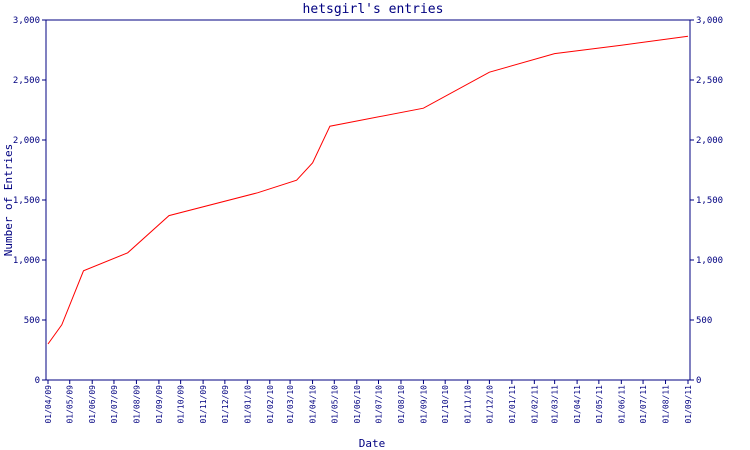  What do you see at coordinates (709, 141) in the screenshot?
I see `y-tick-label-right: 2,000` at bounding box center [709, 141].